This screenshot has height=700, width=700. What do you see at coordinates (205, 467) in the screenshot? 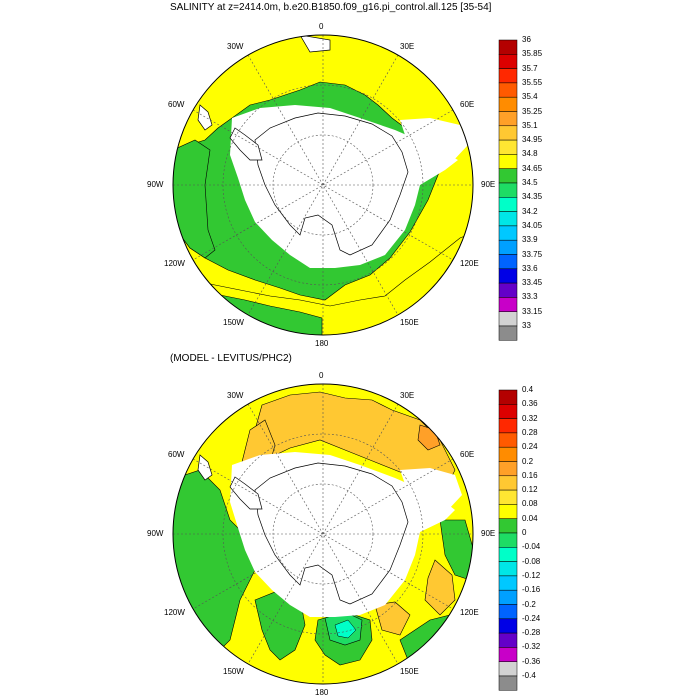
I see `south-america-tip-bottom` at bounding box center [205, 467].